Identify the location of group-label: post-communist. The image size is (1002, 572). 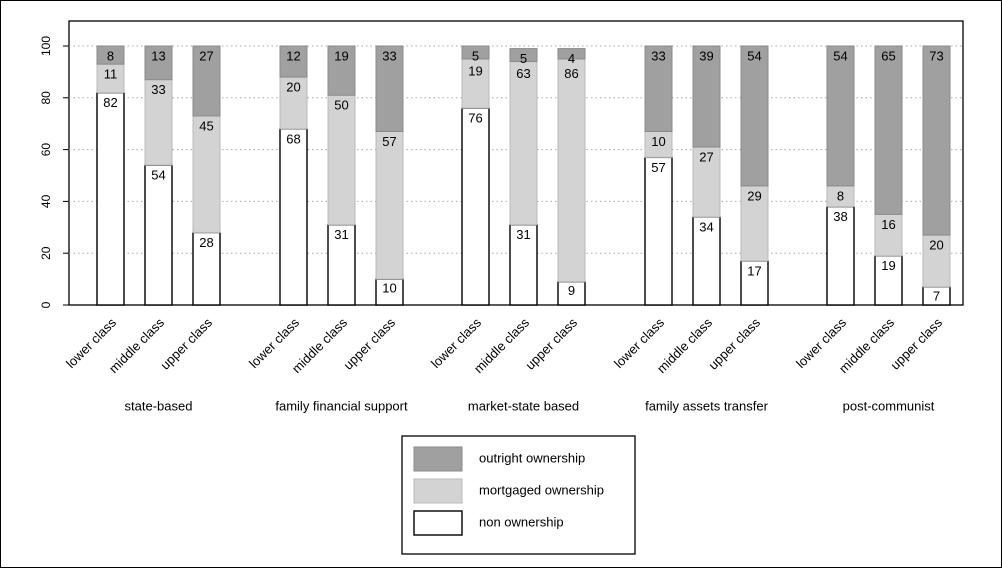
(889, 405).